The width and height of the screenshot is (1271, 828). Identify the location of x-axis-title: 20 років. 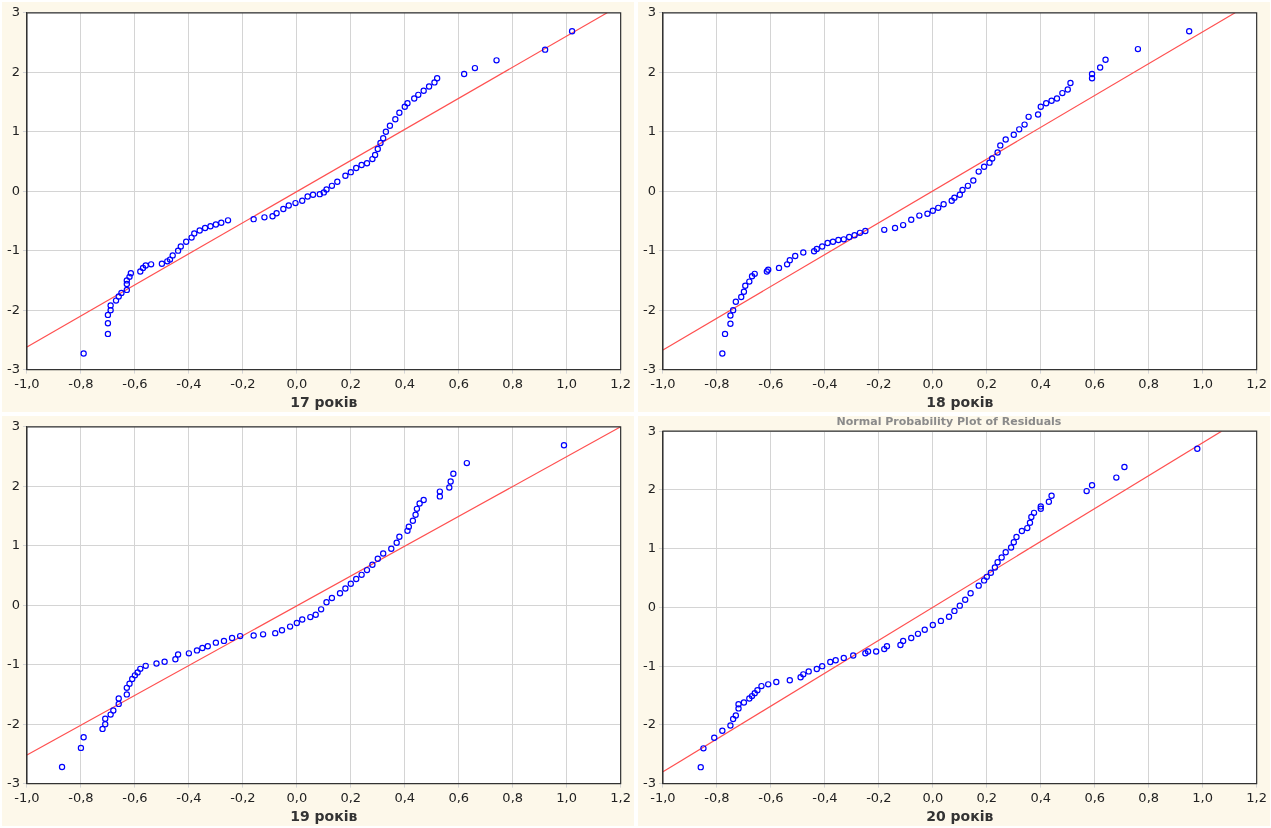
(960, 816).